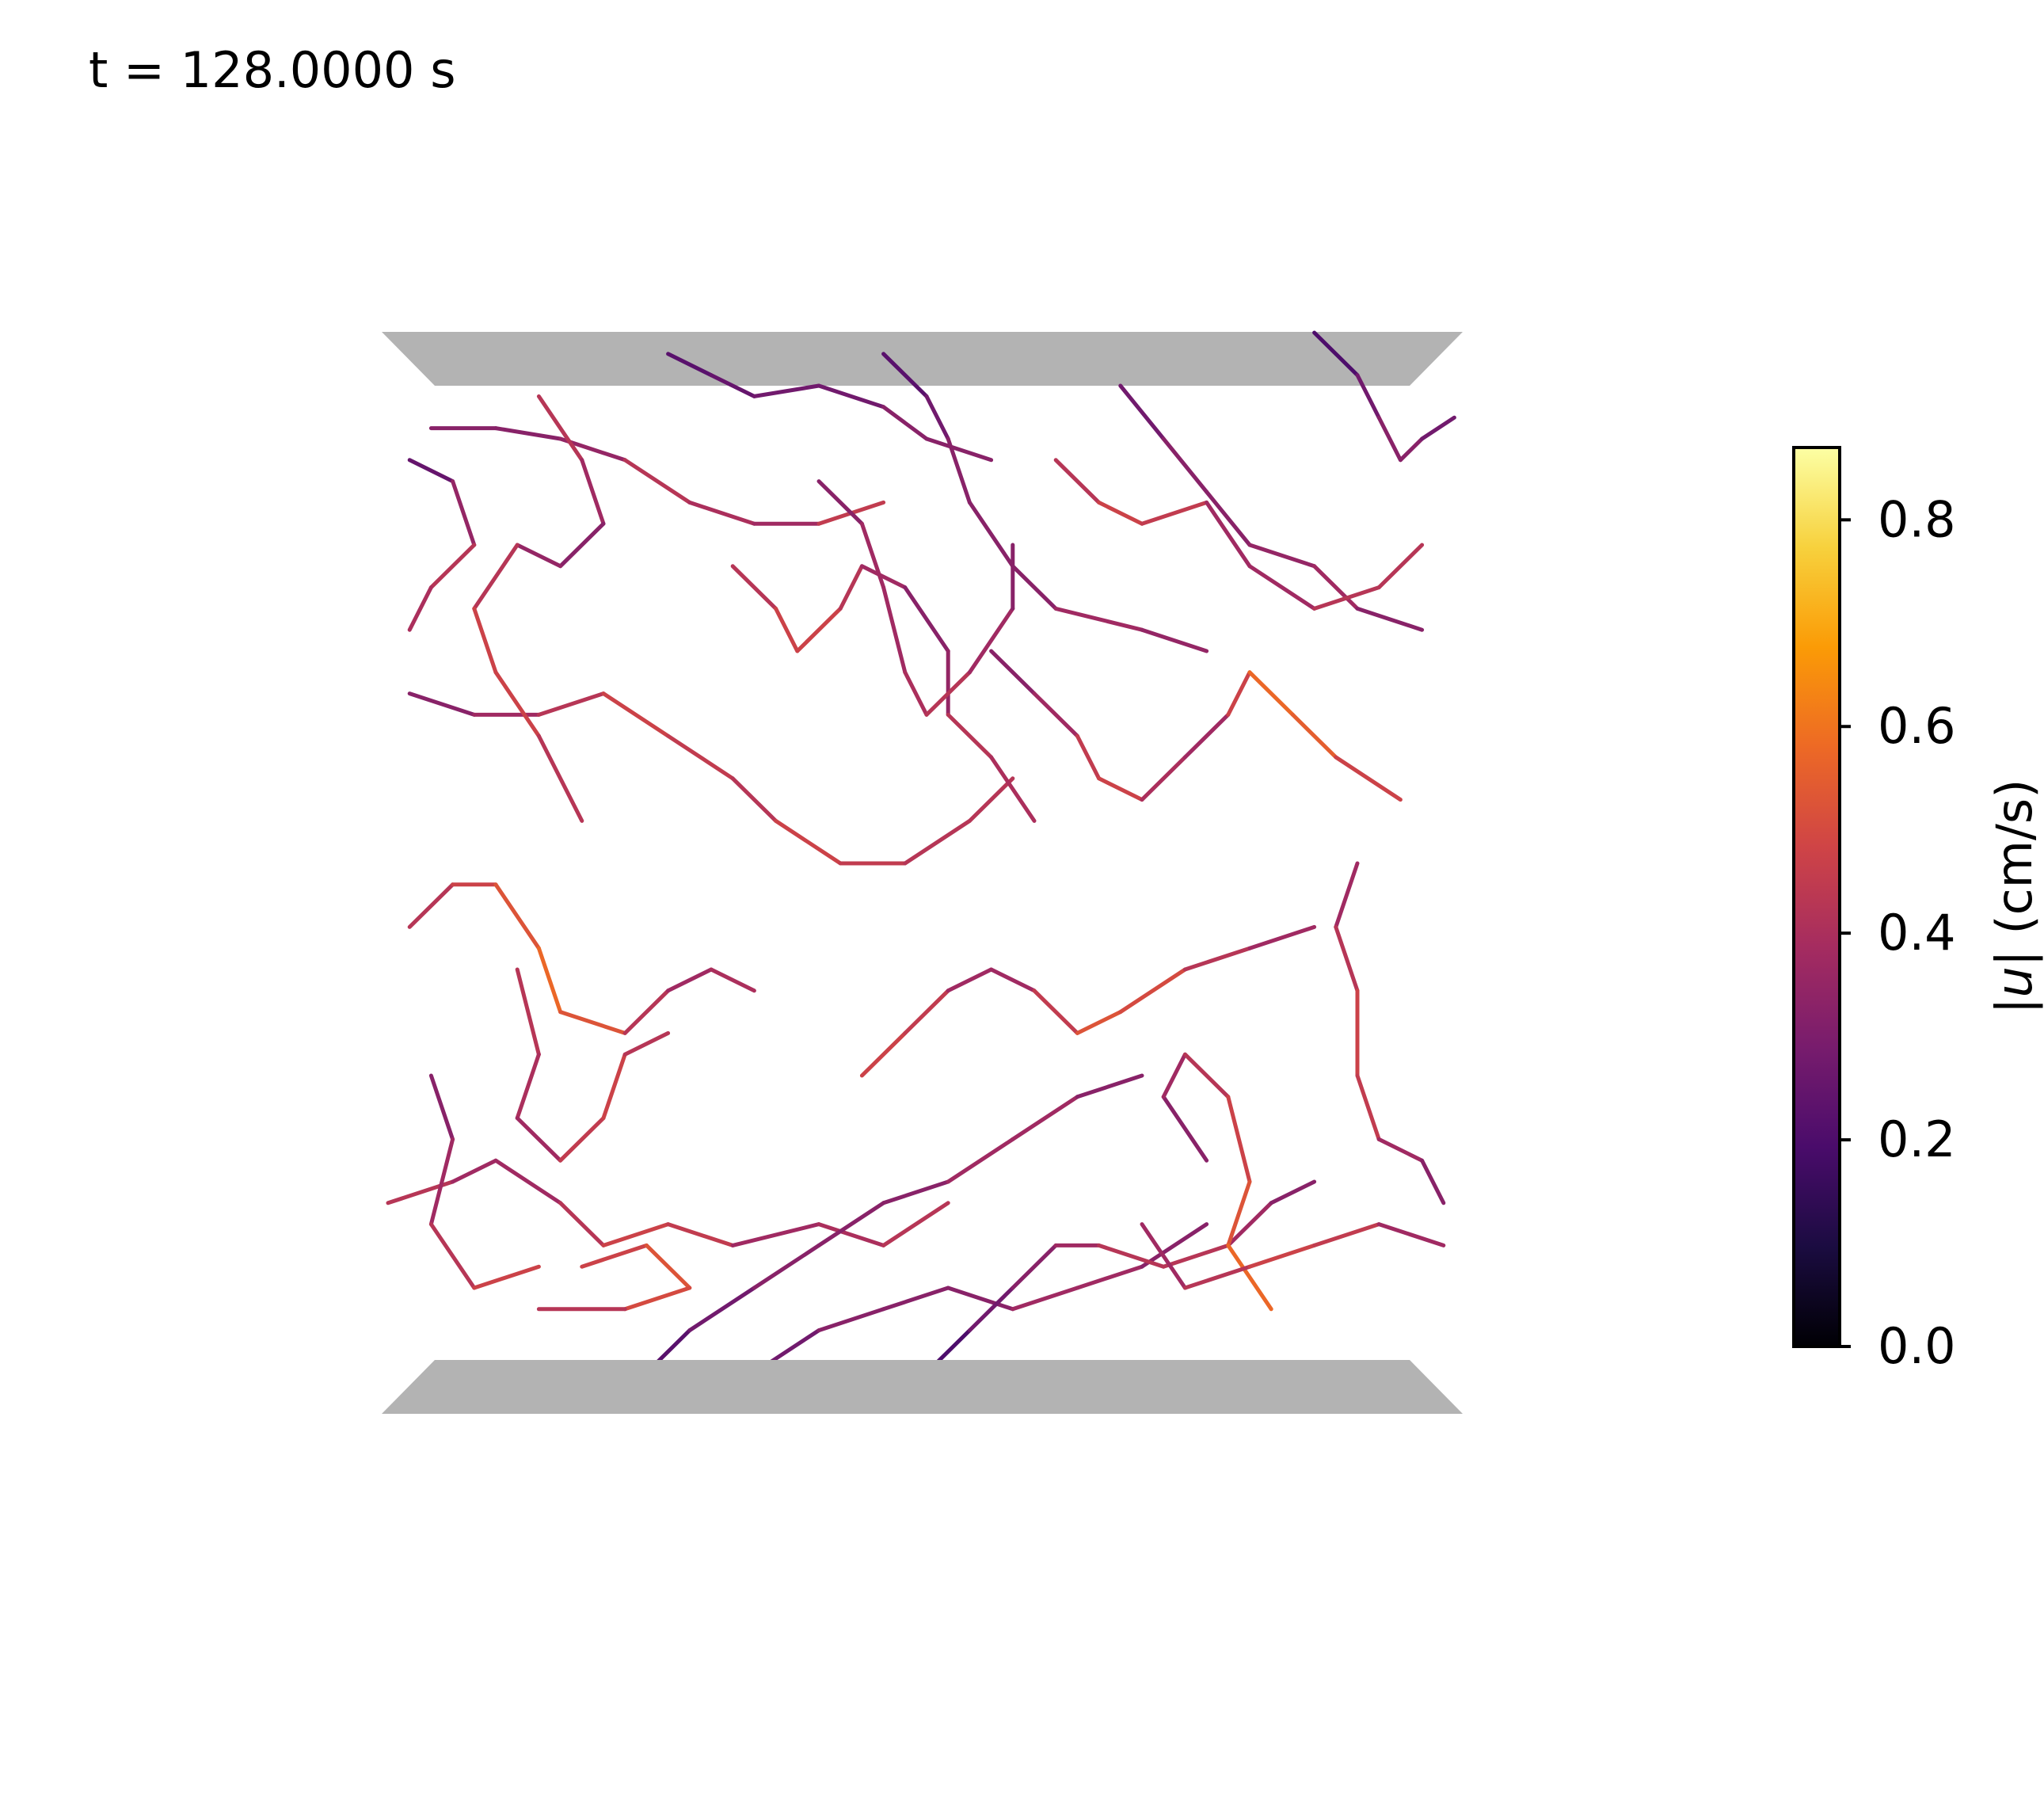 The height and width of the screenshot is (1794, 2044). I want to click on colorbar-tick-label: 0.8, so click(1917, 519).